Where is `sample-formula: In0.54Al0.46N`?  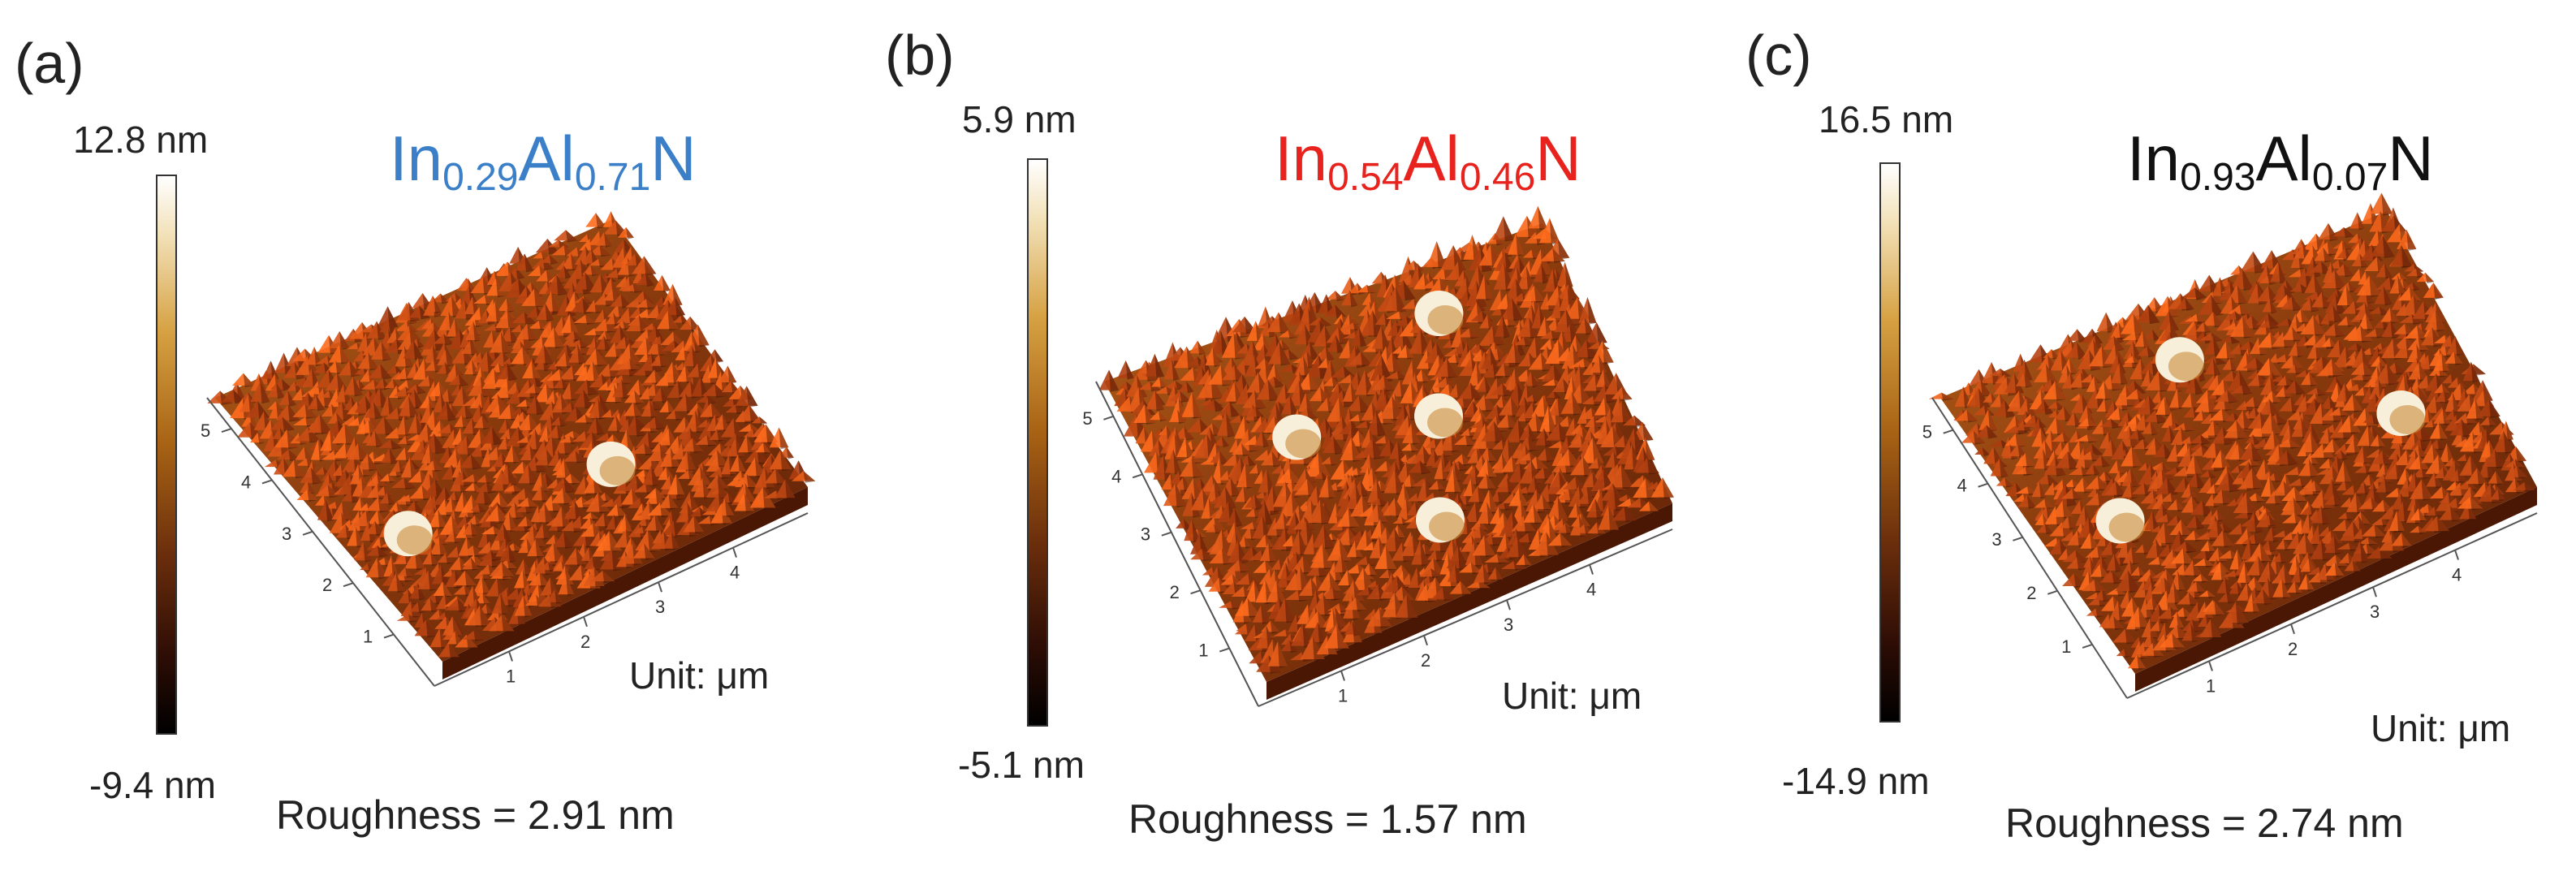 sample-formula: In0.54Al0.46N is located at coordinates (1428, 161).